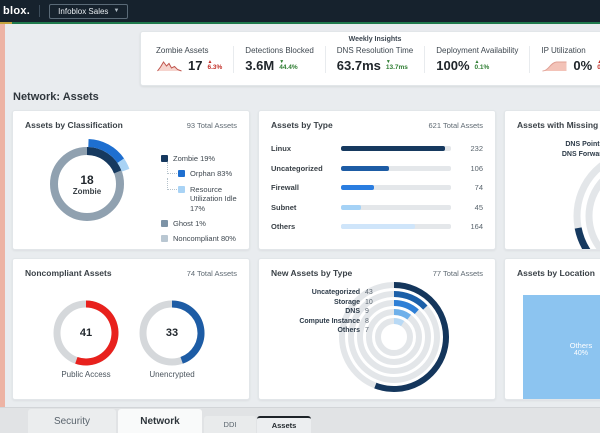  What do you see at coordinates (87, 191) in the screenshot?
I see `donut-center-label: Zombie` at bounding box center [87, 191].